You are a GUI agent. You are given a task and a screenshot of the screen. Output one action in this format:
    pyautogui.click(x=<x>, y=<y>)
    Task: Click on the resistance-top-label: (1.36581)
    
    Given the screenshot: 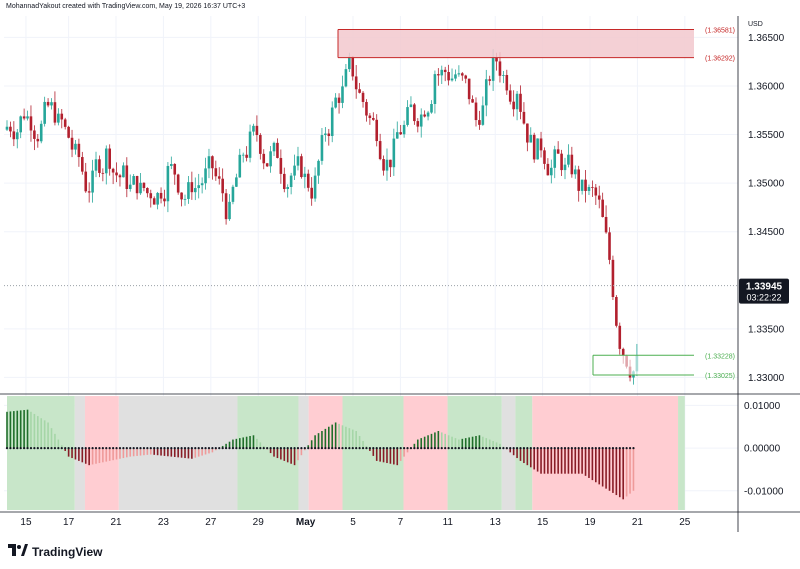 What is the action you would take?
    pyautogui.click(x=720, y=31)
    